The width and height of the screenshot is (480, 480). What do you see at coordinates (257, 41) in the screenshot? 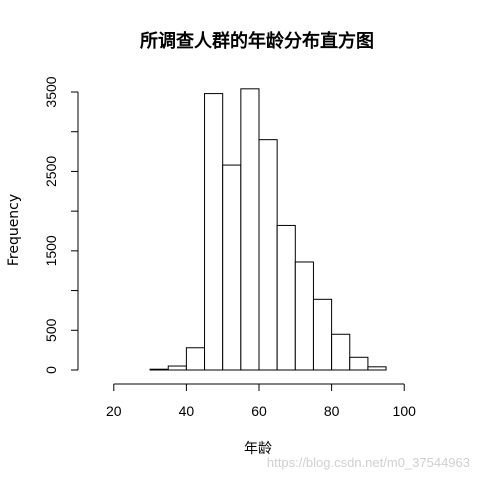
I see `chart-title: 所调查人群的年龄分布直方图` at bounding box center [257, 41].